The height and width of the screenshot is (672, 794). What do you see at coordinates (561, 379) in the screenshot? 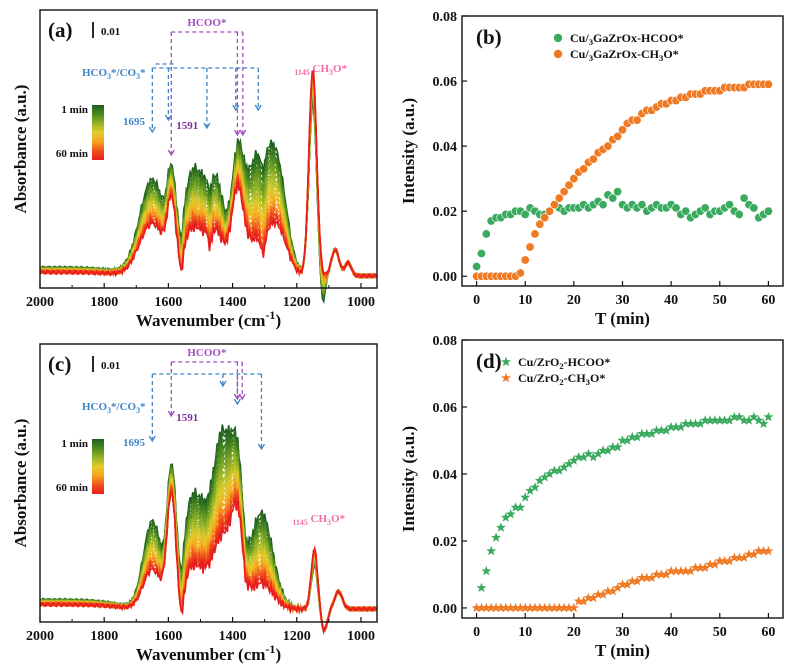
I see `legend-label: Cu/ZrO2​-CH3​O*` at bounding box center [561, 379].